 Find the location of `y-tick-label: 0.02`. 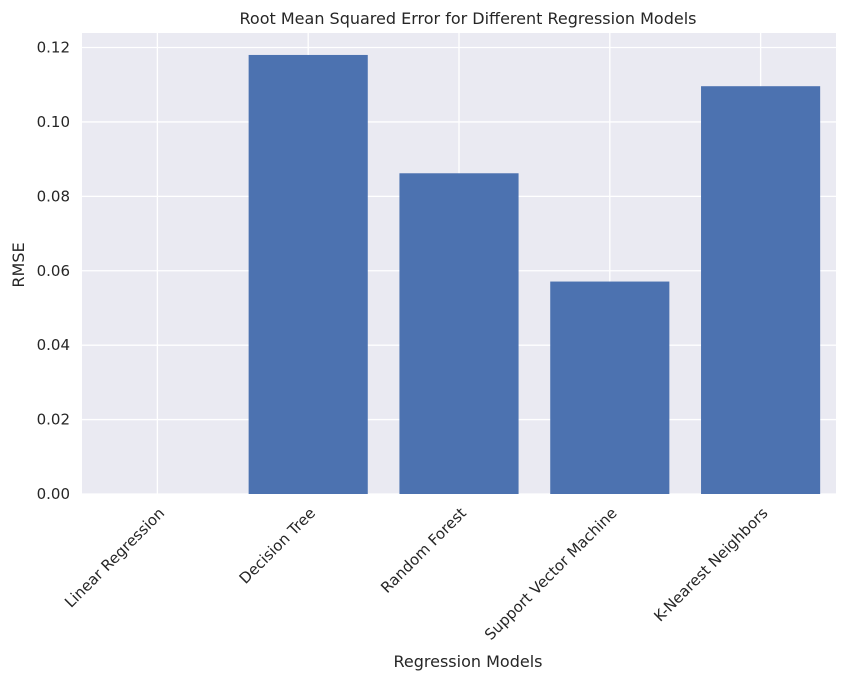

y-tick-label: 0.02 is located at coordinates (53, 420).